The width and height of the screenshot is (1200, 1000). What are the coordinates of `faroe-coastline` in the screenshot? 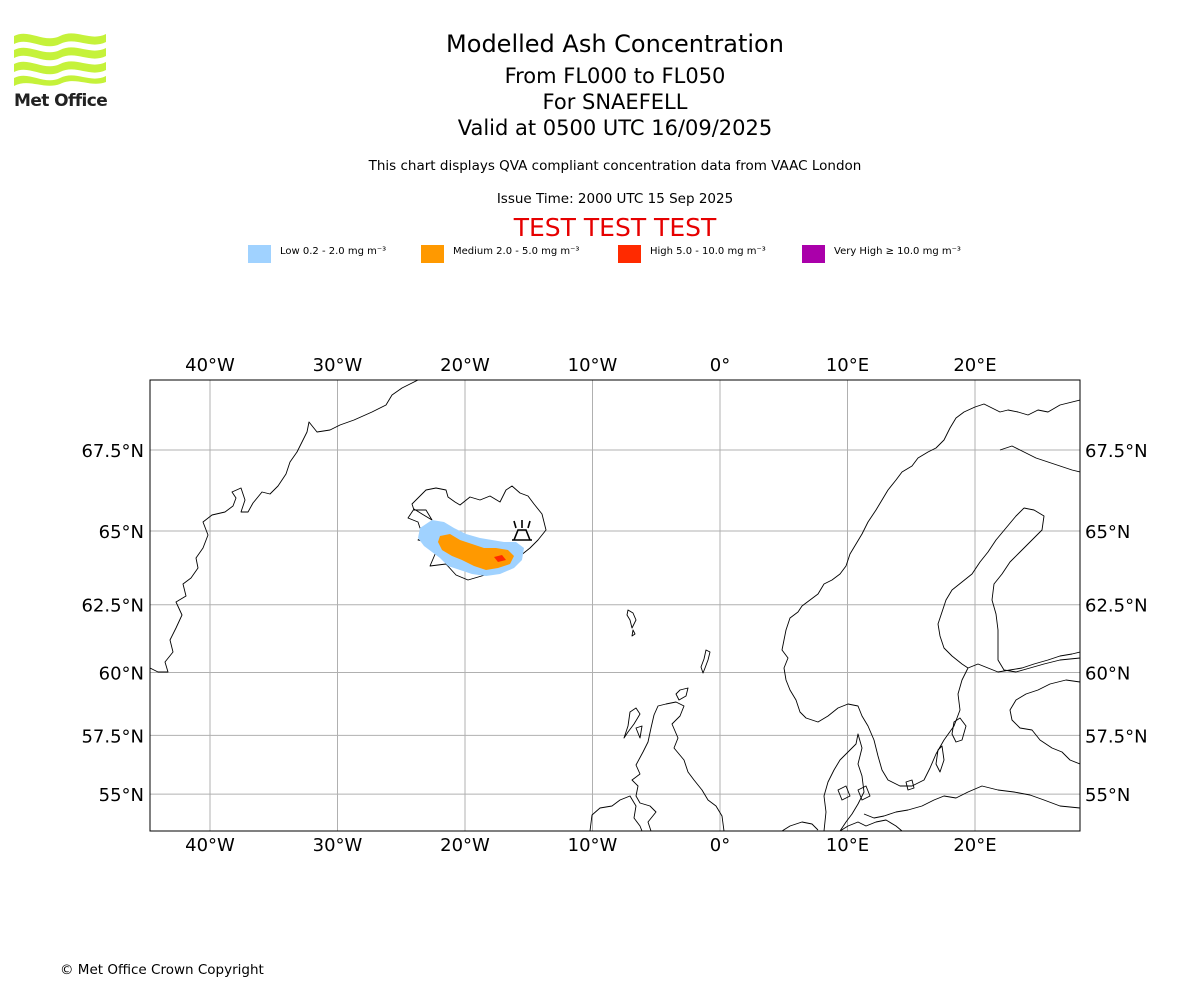 It's located at (631, 623).